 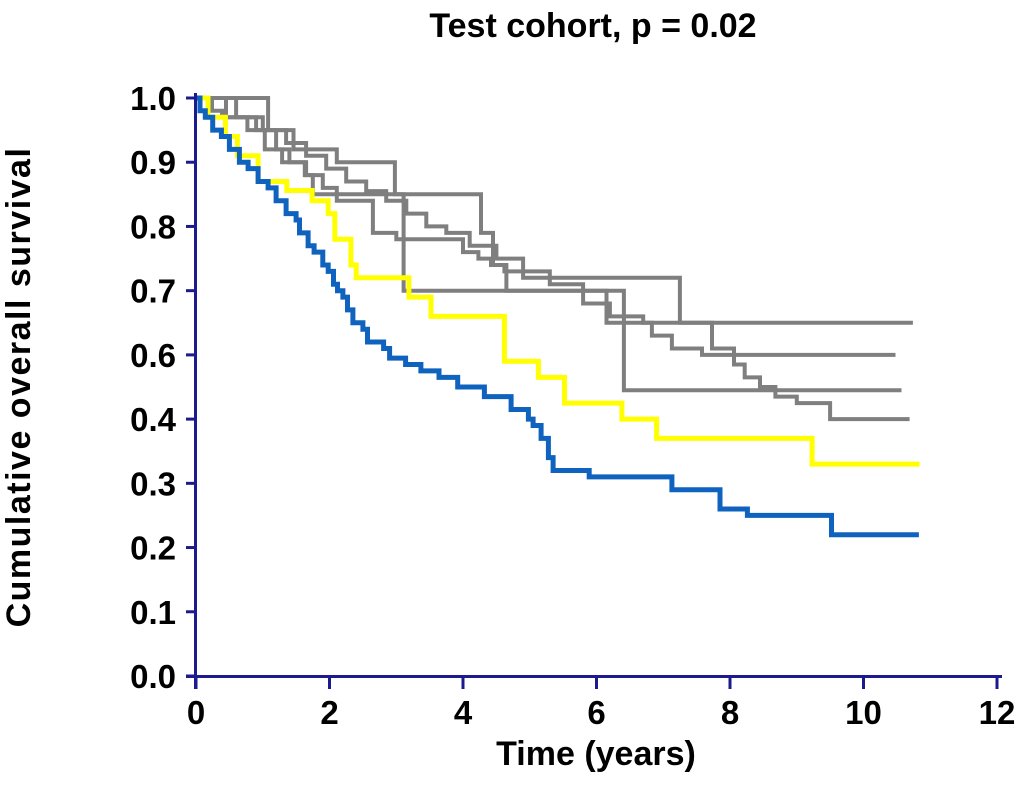 I want to click on x-tick-label: 12, so click(x=997, y=712).